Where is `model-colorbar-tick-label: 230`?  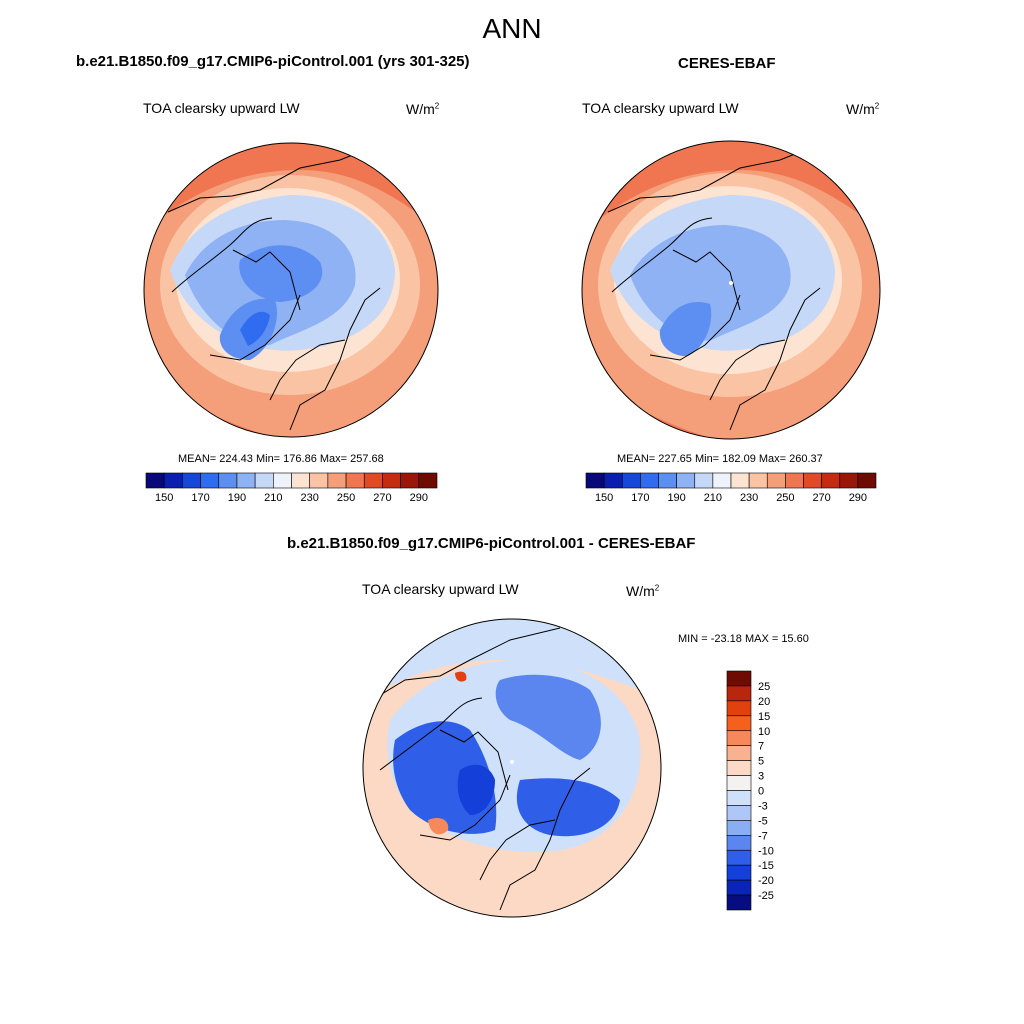 model-colorbar-tick-label: 230 is located at coordinates (310, 498).